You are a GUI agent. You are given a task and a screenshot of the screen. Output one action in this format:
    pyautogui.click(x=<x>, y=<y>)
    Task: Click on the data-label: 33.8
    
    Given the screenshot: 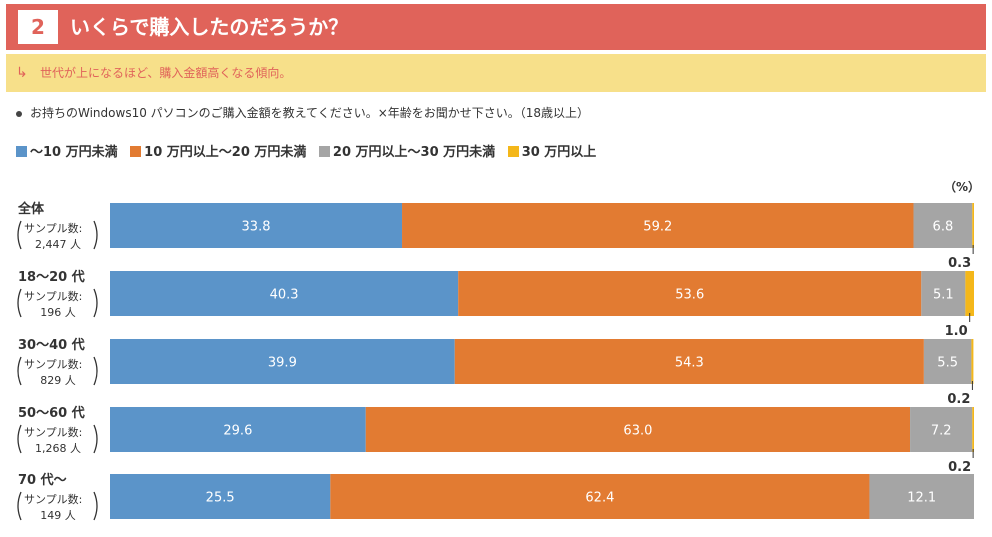 What is the action you would take?
    pyautogui.click(x=256, y=227)
    